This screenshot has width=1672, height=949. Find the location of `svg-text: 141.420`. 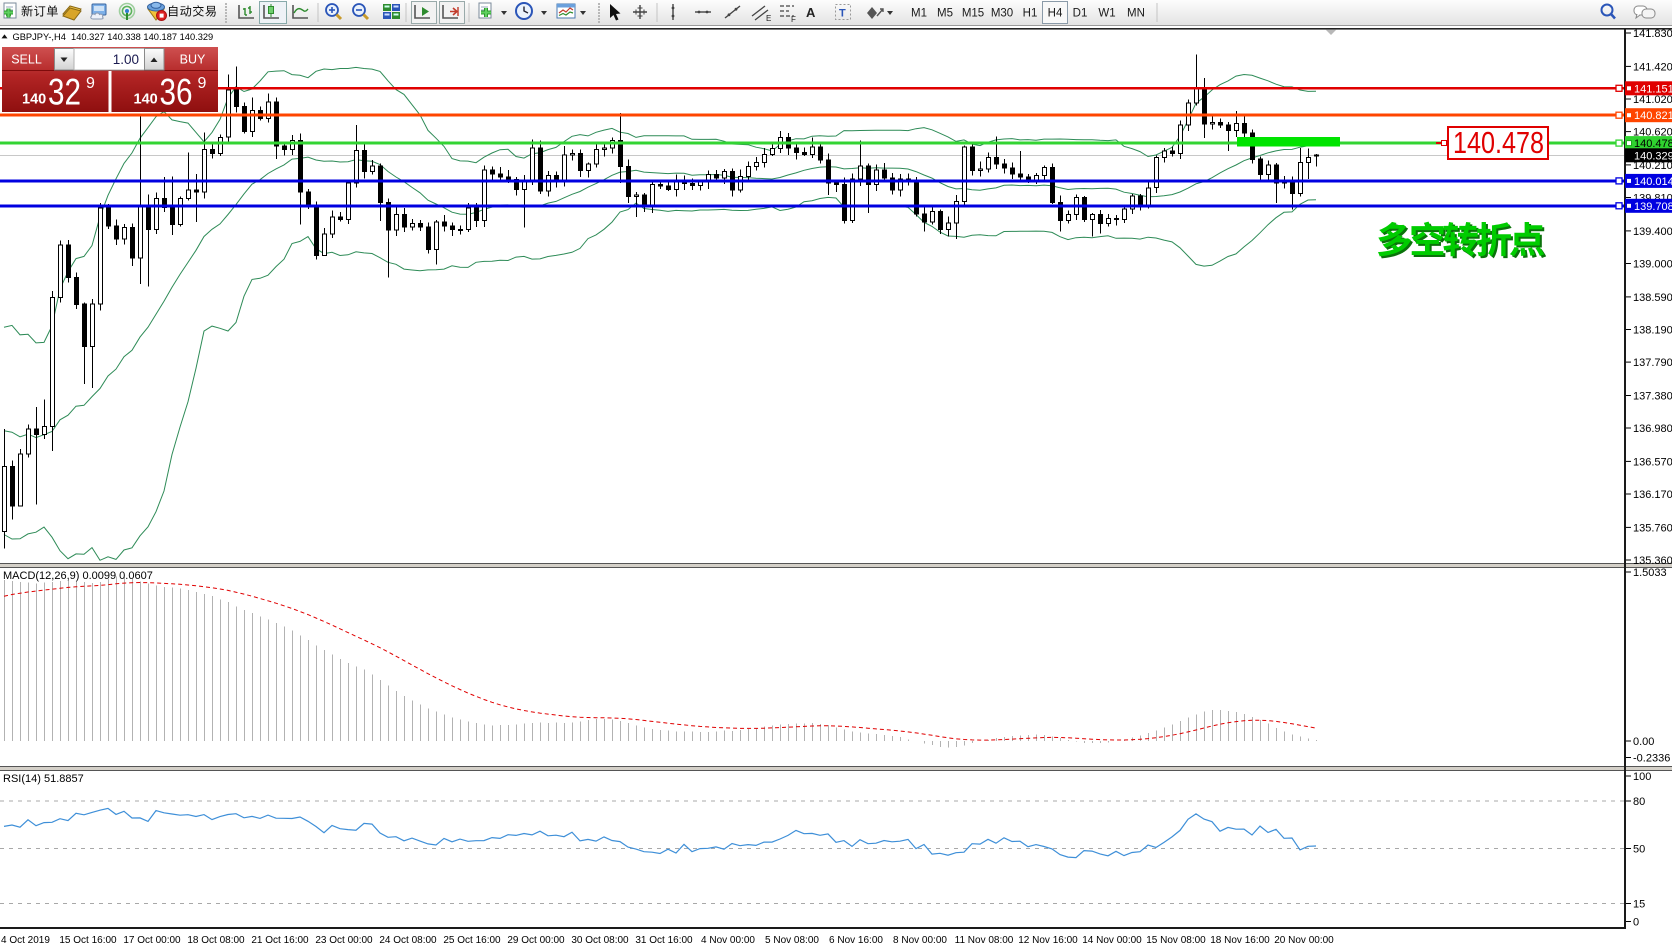

svg-text: 141.420 is located at coordinates (1652, 67).